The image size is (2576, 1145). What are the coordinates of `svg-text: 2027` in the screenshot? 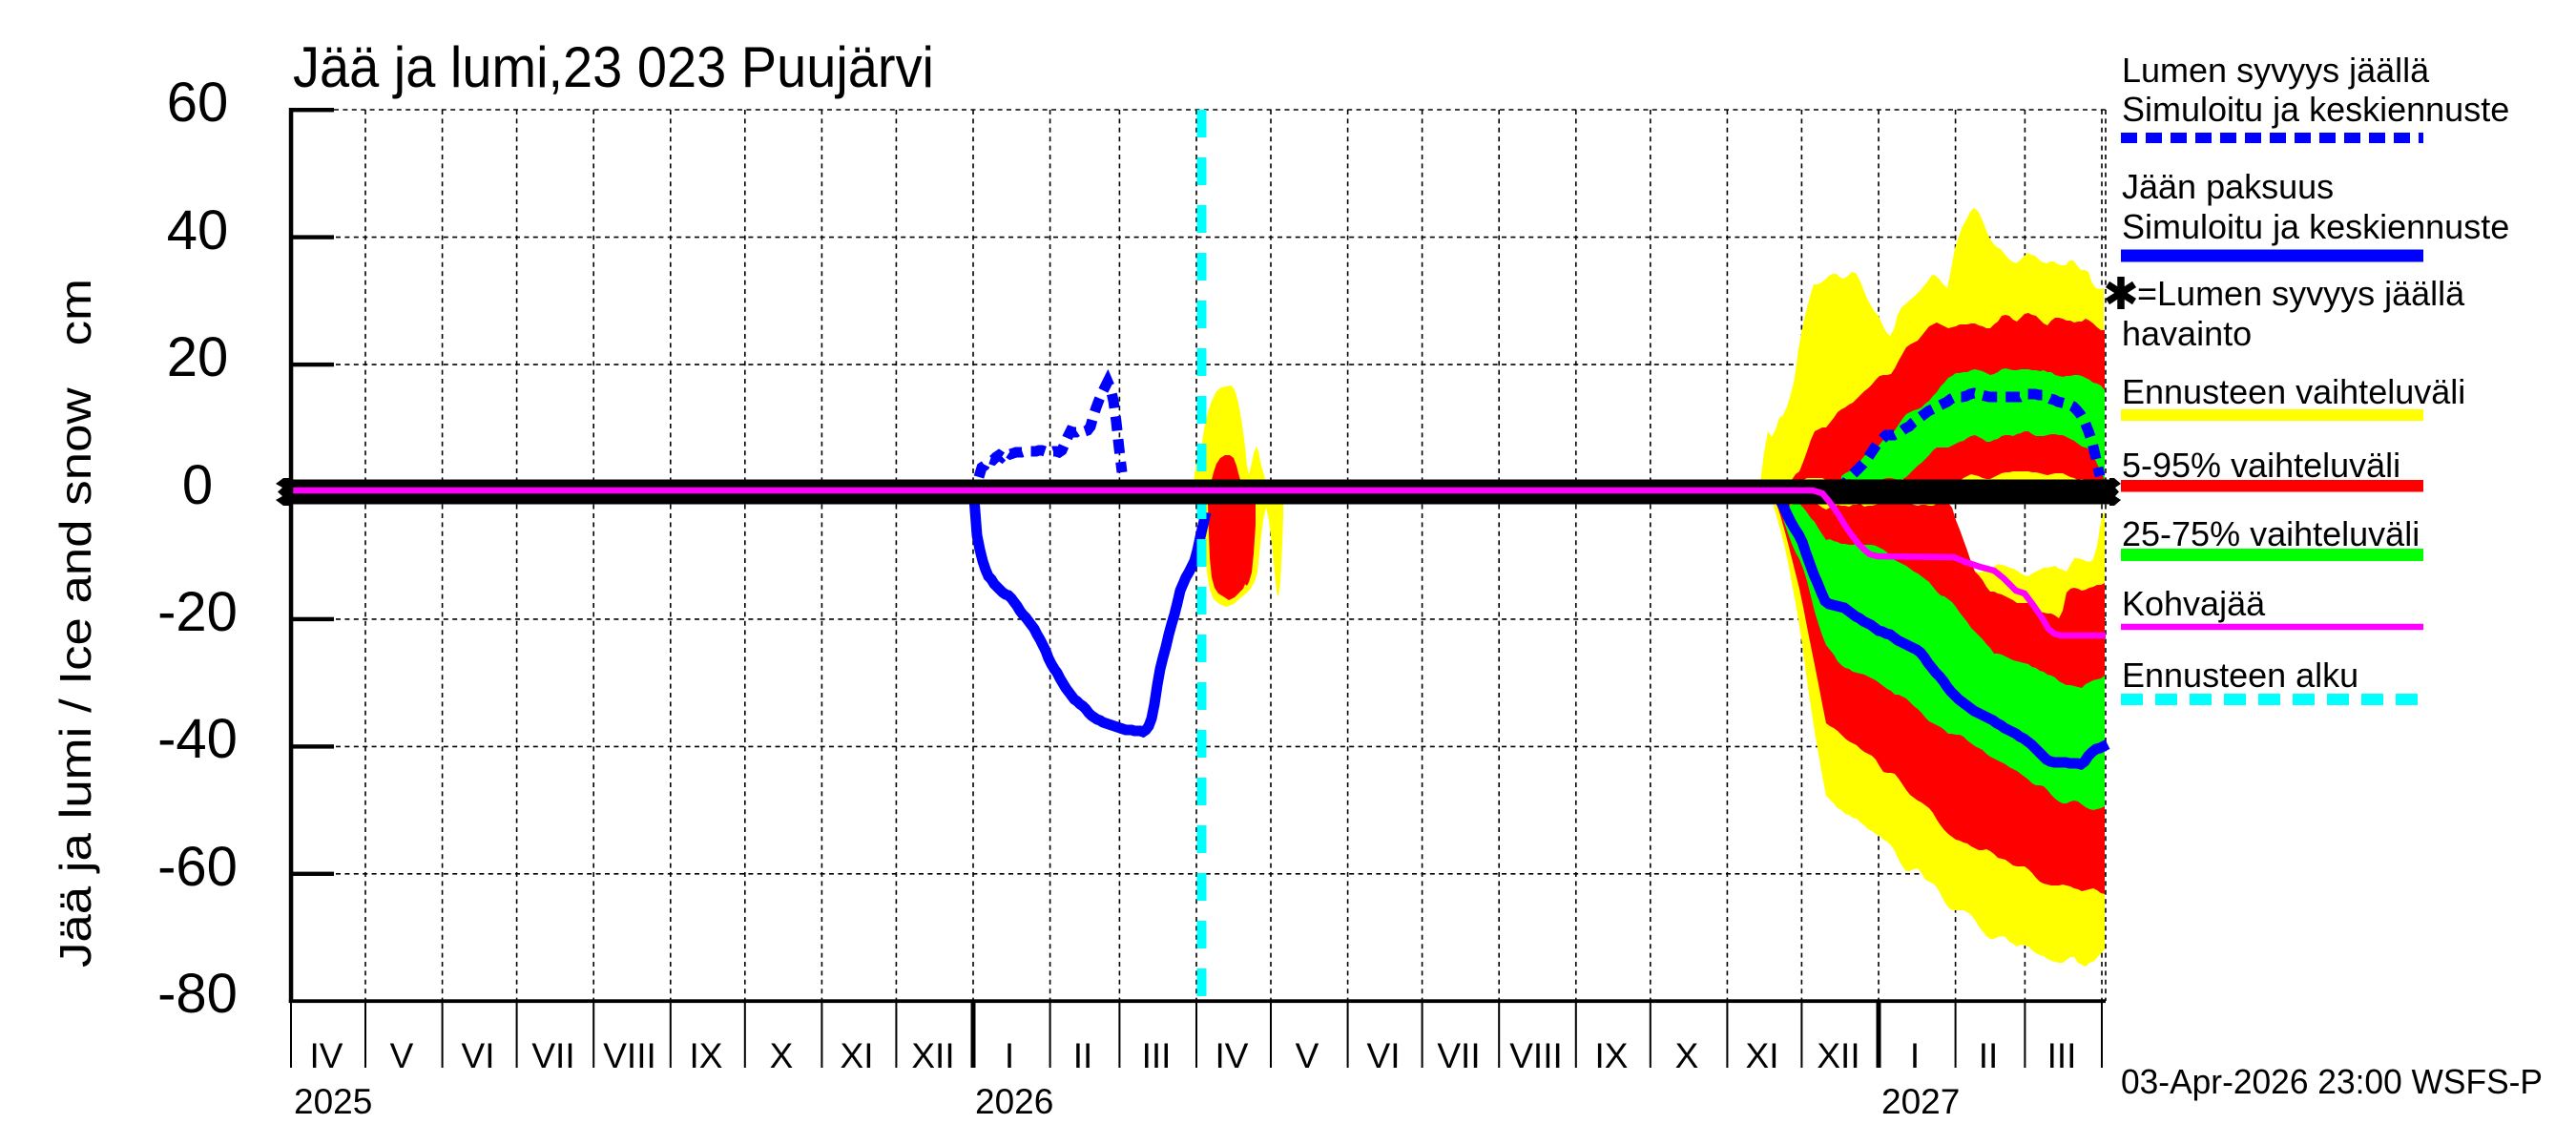 It's located at (1920, 1101).